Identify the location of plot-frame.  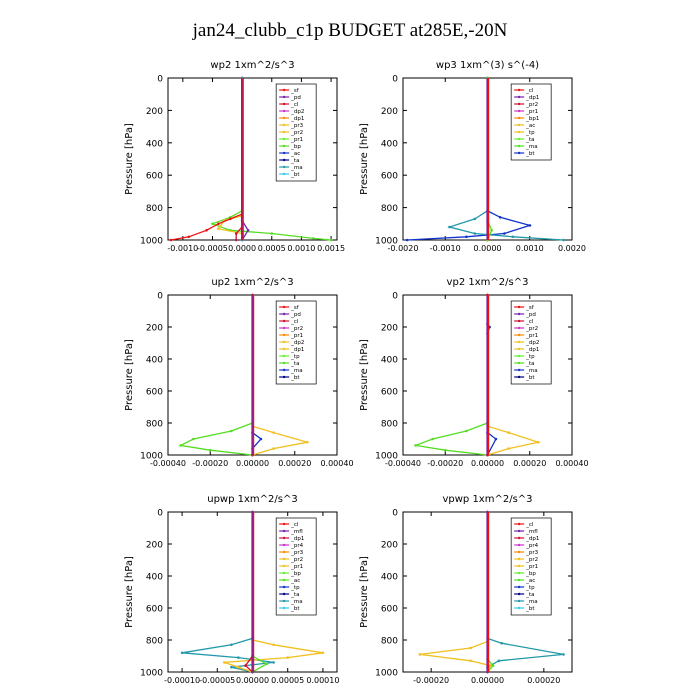
(252, 159).